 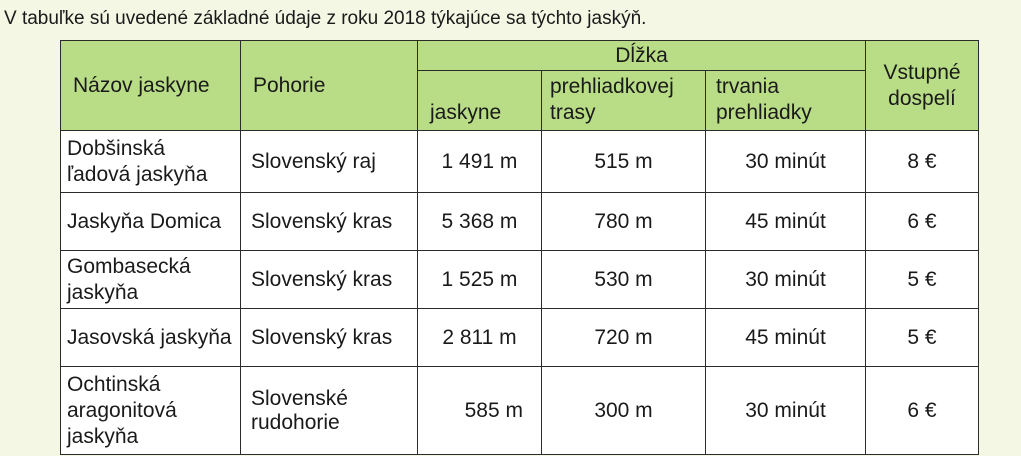 I want to click on cave-length-cell: 5 368 m, so click(x=479, y=221).